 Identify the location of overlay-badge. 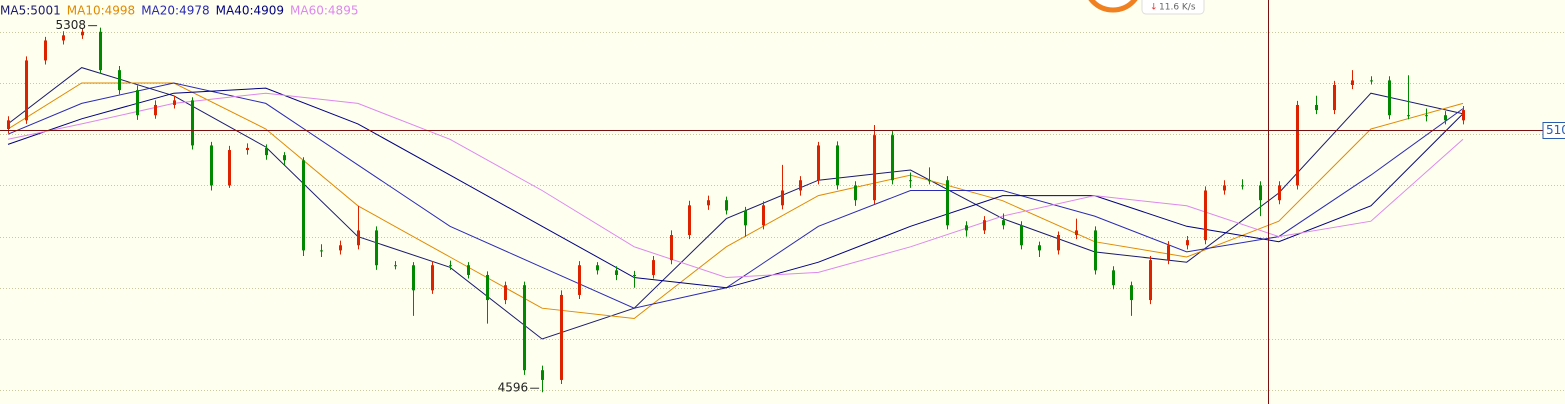
(1173, 7).